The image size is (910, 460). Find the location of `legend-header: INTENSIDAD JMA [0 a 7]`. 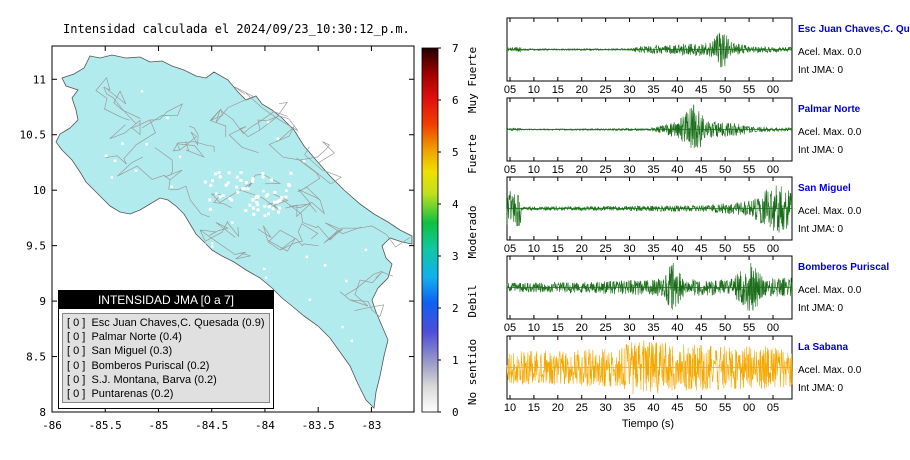

legend-header: INTENSIDAD JMA [0 a 7] is located at coordinates (166, 300).